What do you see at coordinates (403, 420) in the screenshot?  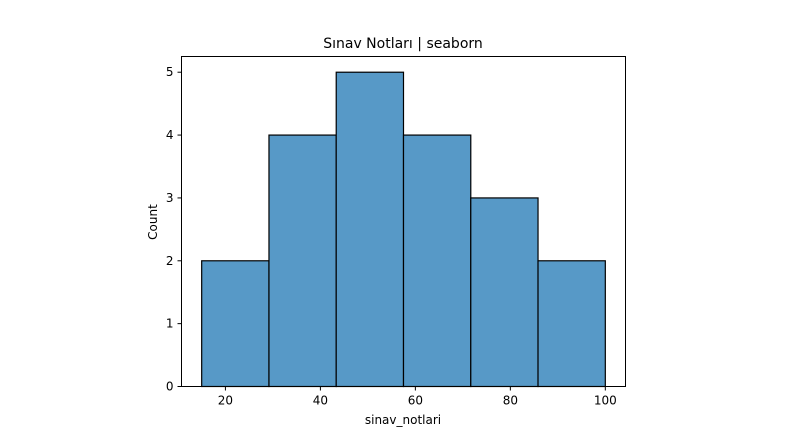 I see `x-axis-label: sinav_notlari` at bounding box center [403, 420].